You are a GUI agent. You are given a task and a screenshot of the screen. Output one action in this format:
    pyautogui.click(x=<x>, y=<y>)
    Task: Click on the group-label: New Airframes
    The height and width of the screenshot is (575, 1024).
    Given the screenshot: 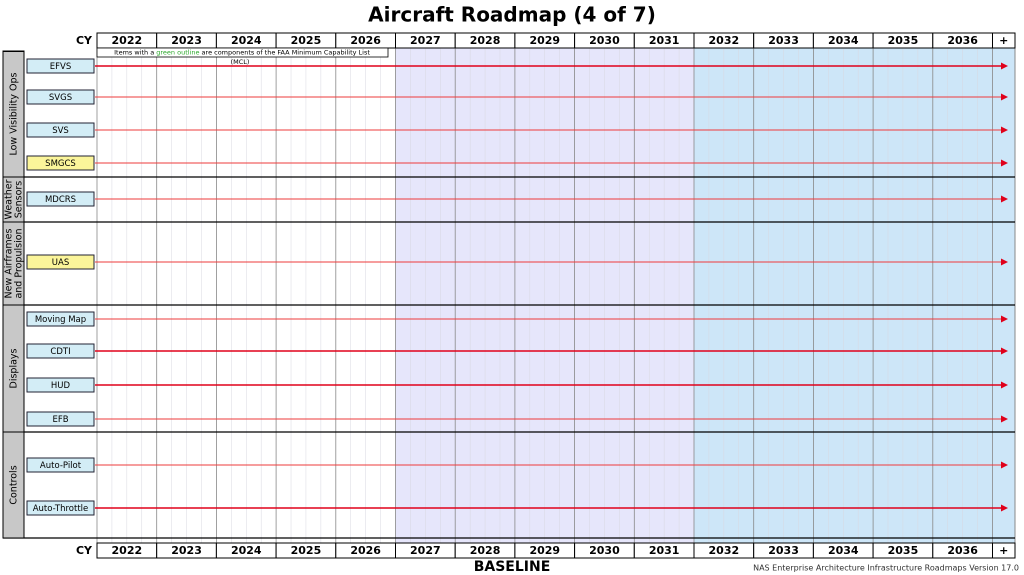 What is the action you would take?
    pyautogui.click(x=9, y=263)
    